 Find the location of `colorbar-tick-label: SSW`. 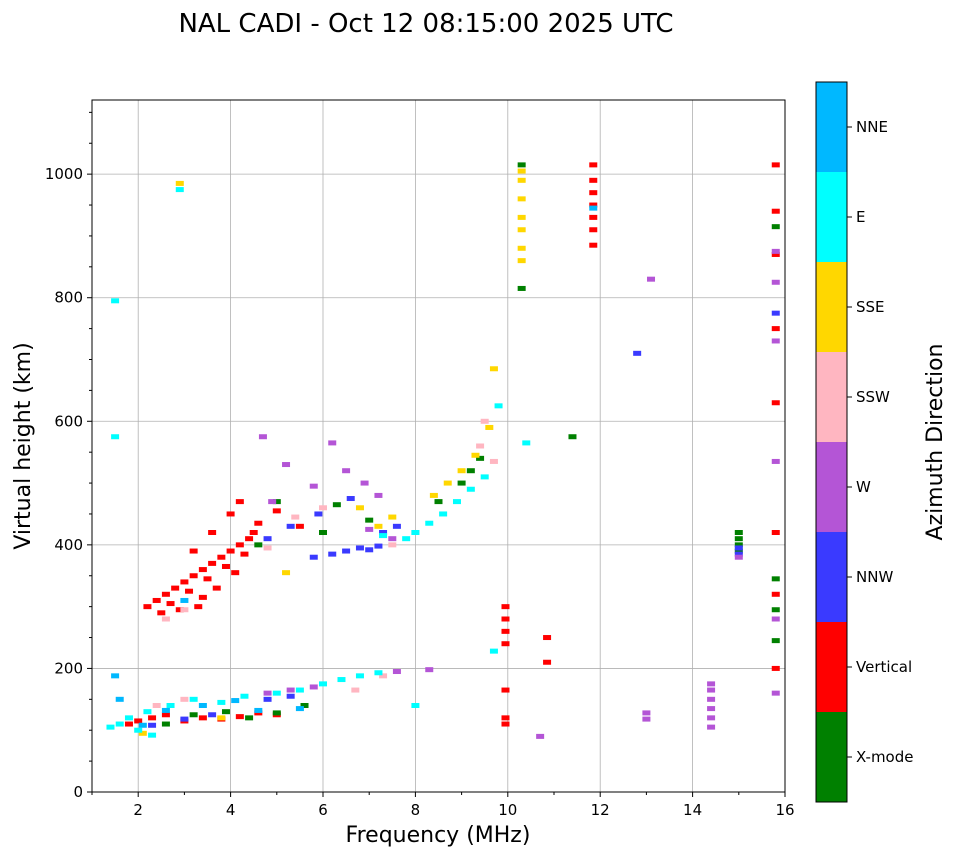

colorbar-tick-label: SSW is located at coordinates (873, 397).